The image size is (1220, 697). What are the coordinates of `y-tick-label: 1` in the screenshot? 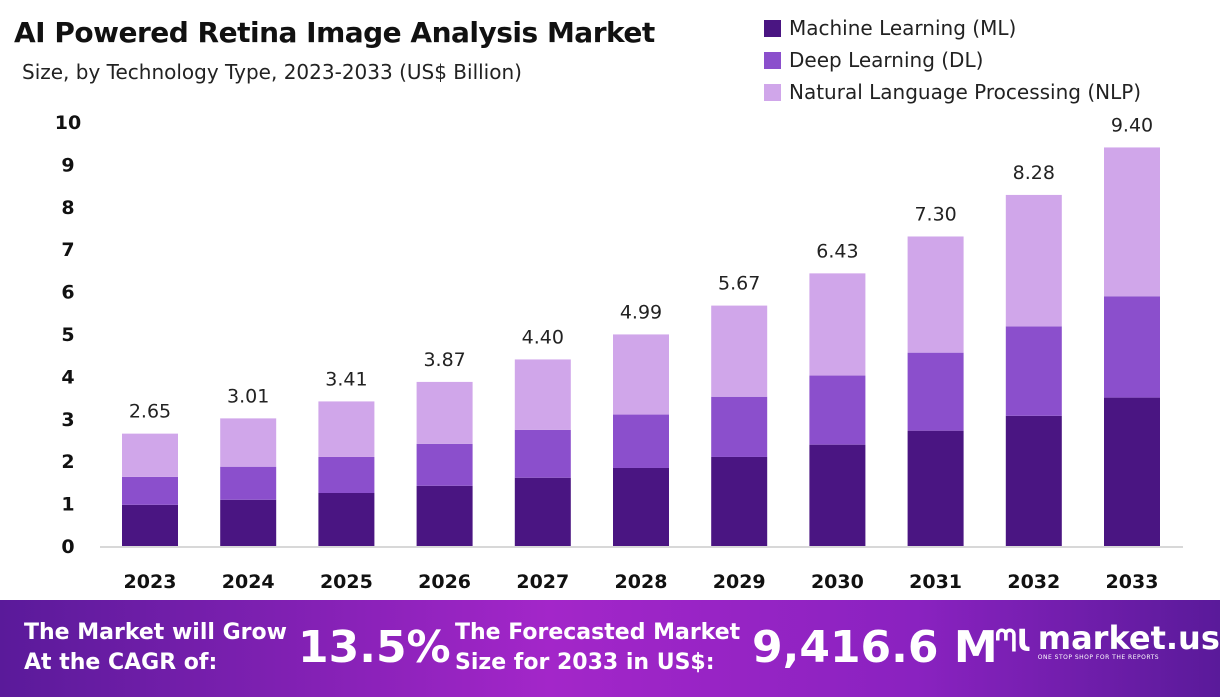 It's located at (67, 505).